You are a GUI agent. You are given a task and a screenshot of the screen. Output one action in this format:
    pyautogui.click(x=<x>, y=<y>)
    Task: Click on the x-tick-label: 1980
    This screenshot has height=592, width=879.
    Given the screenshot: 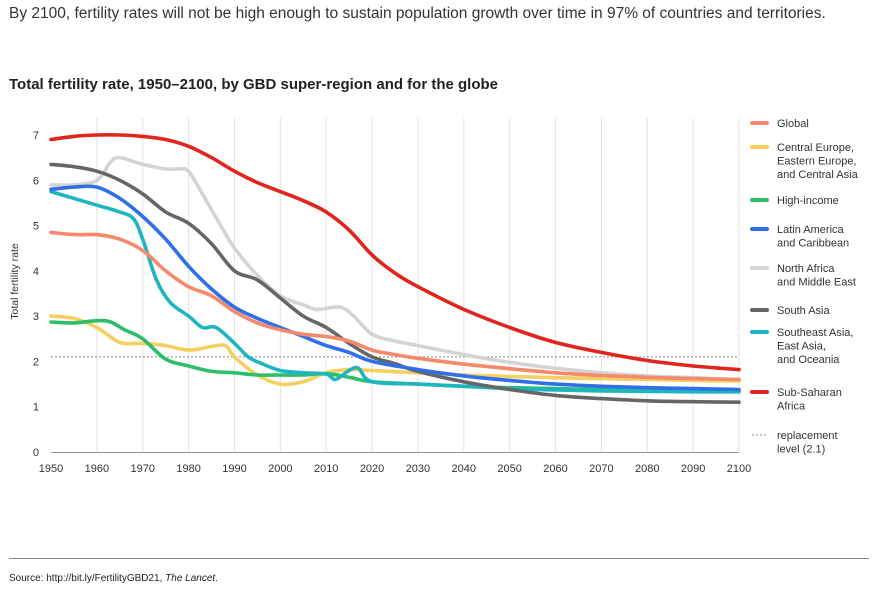 What is the action you would take?
    pyautogui.click(x=188, y=469)
    